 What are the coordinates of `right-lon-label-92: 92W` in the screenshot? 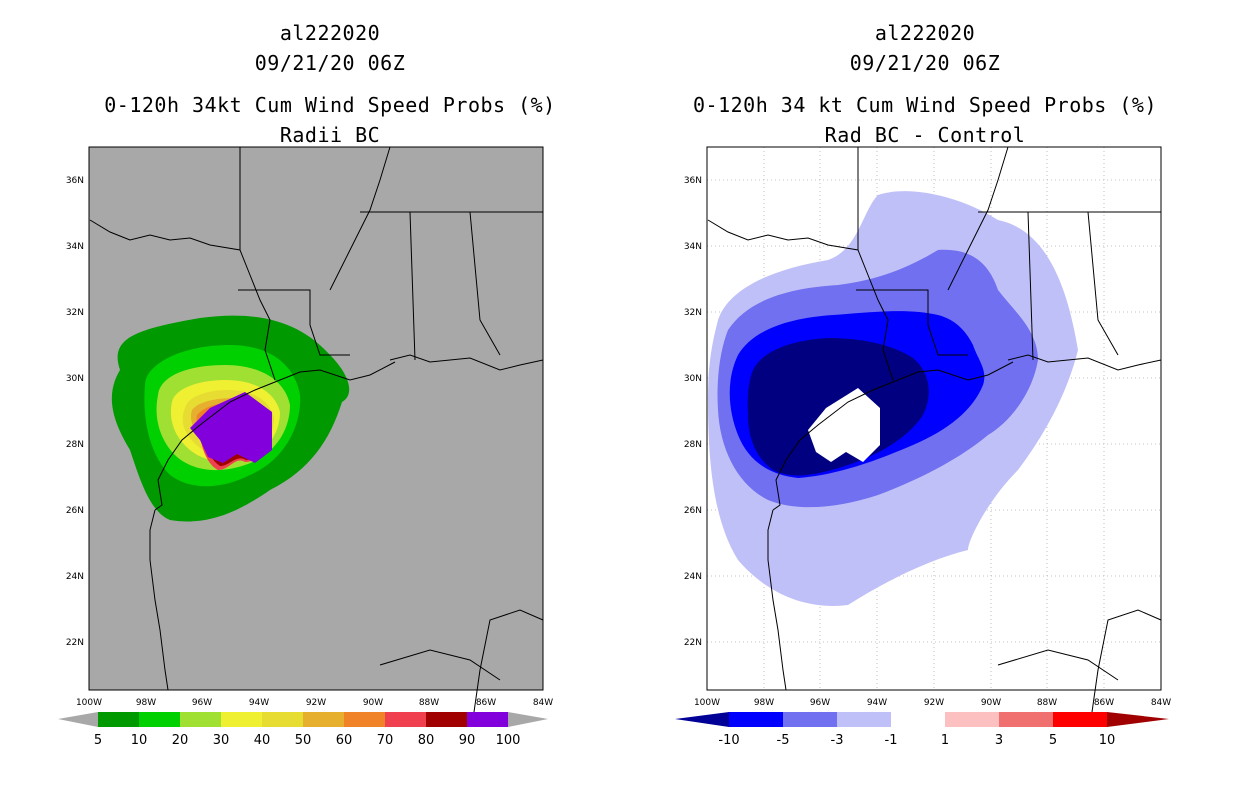 It's located at (934, 703).